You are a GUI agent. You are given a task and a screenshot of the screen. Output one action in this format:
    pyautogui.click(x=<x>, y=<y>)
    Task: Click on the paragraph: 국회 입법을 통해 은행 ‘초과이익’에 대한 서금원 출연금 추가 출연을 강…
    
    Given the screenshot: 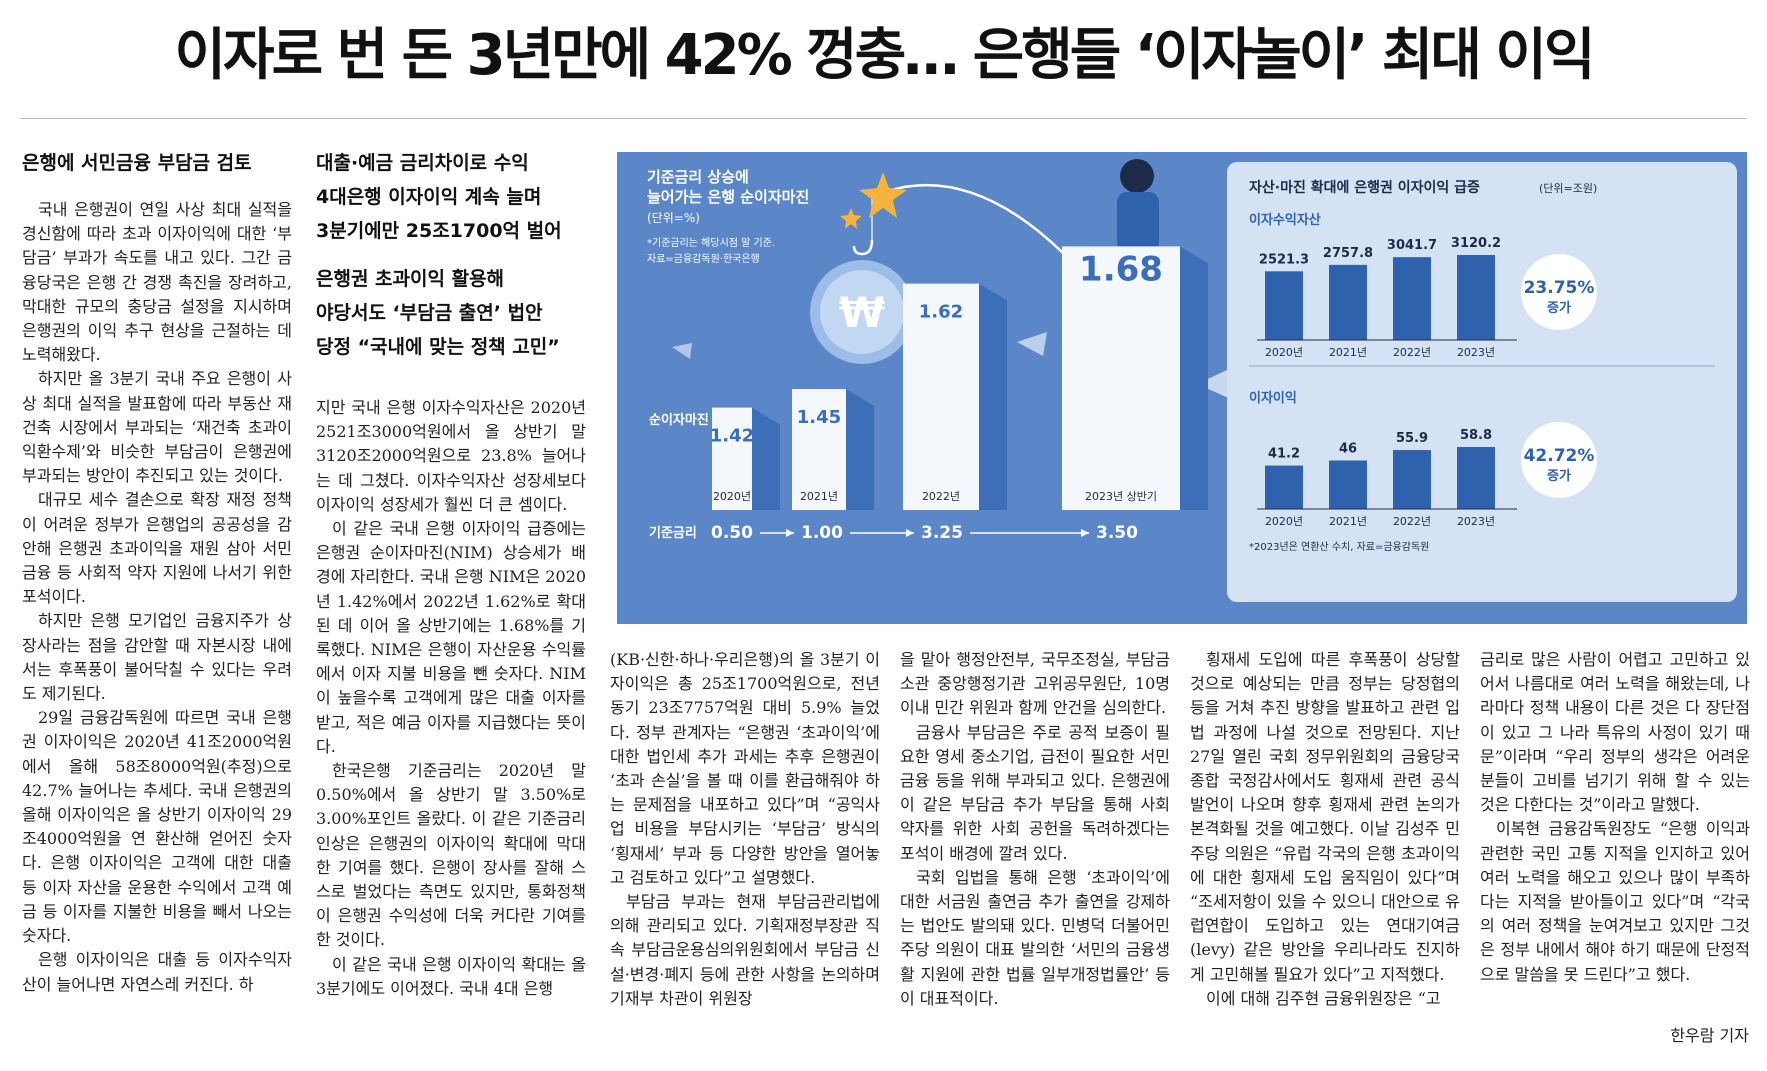 What is the action you would take?
    pyautogui.click(x=1035, y=937)
    